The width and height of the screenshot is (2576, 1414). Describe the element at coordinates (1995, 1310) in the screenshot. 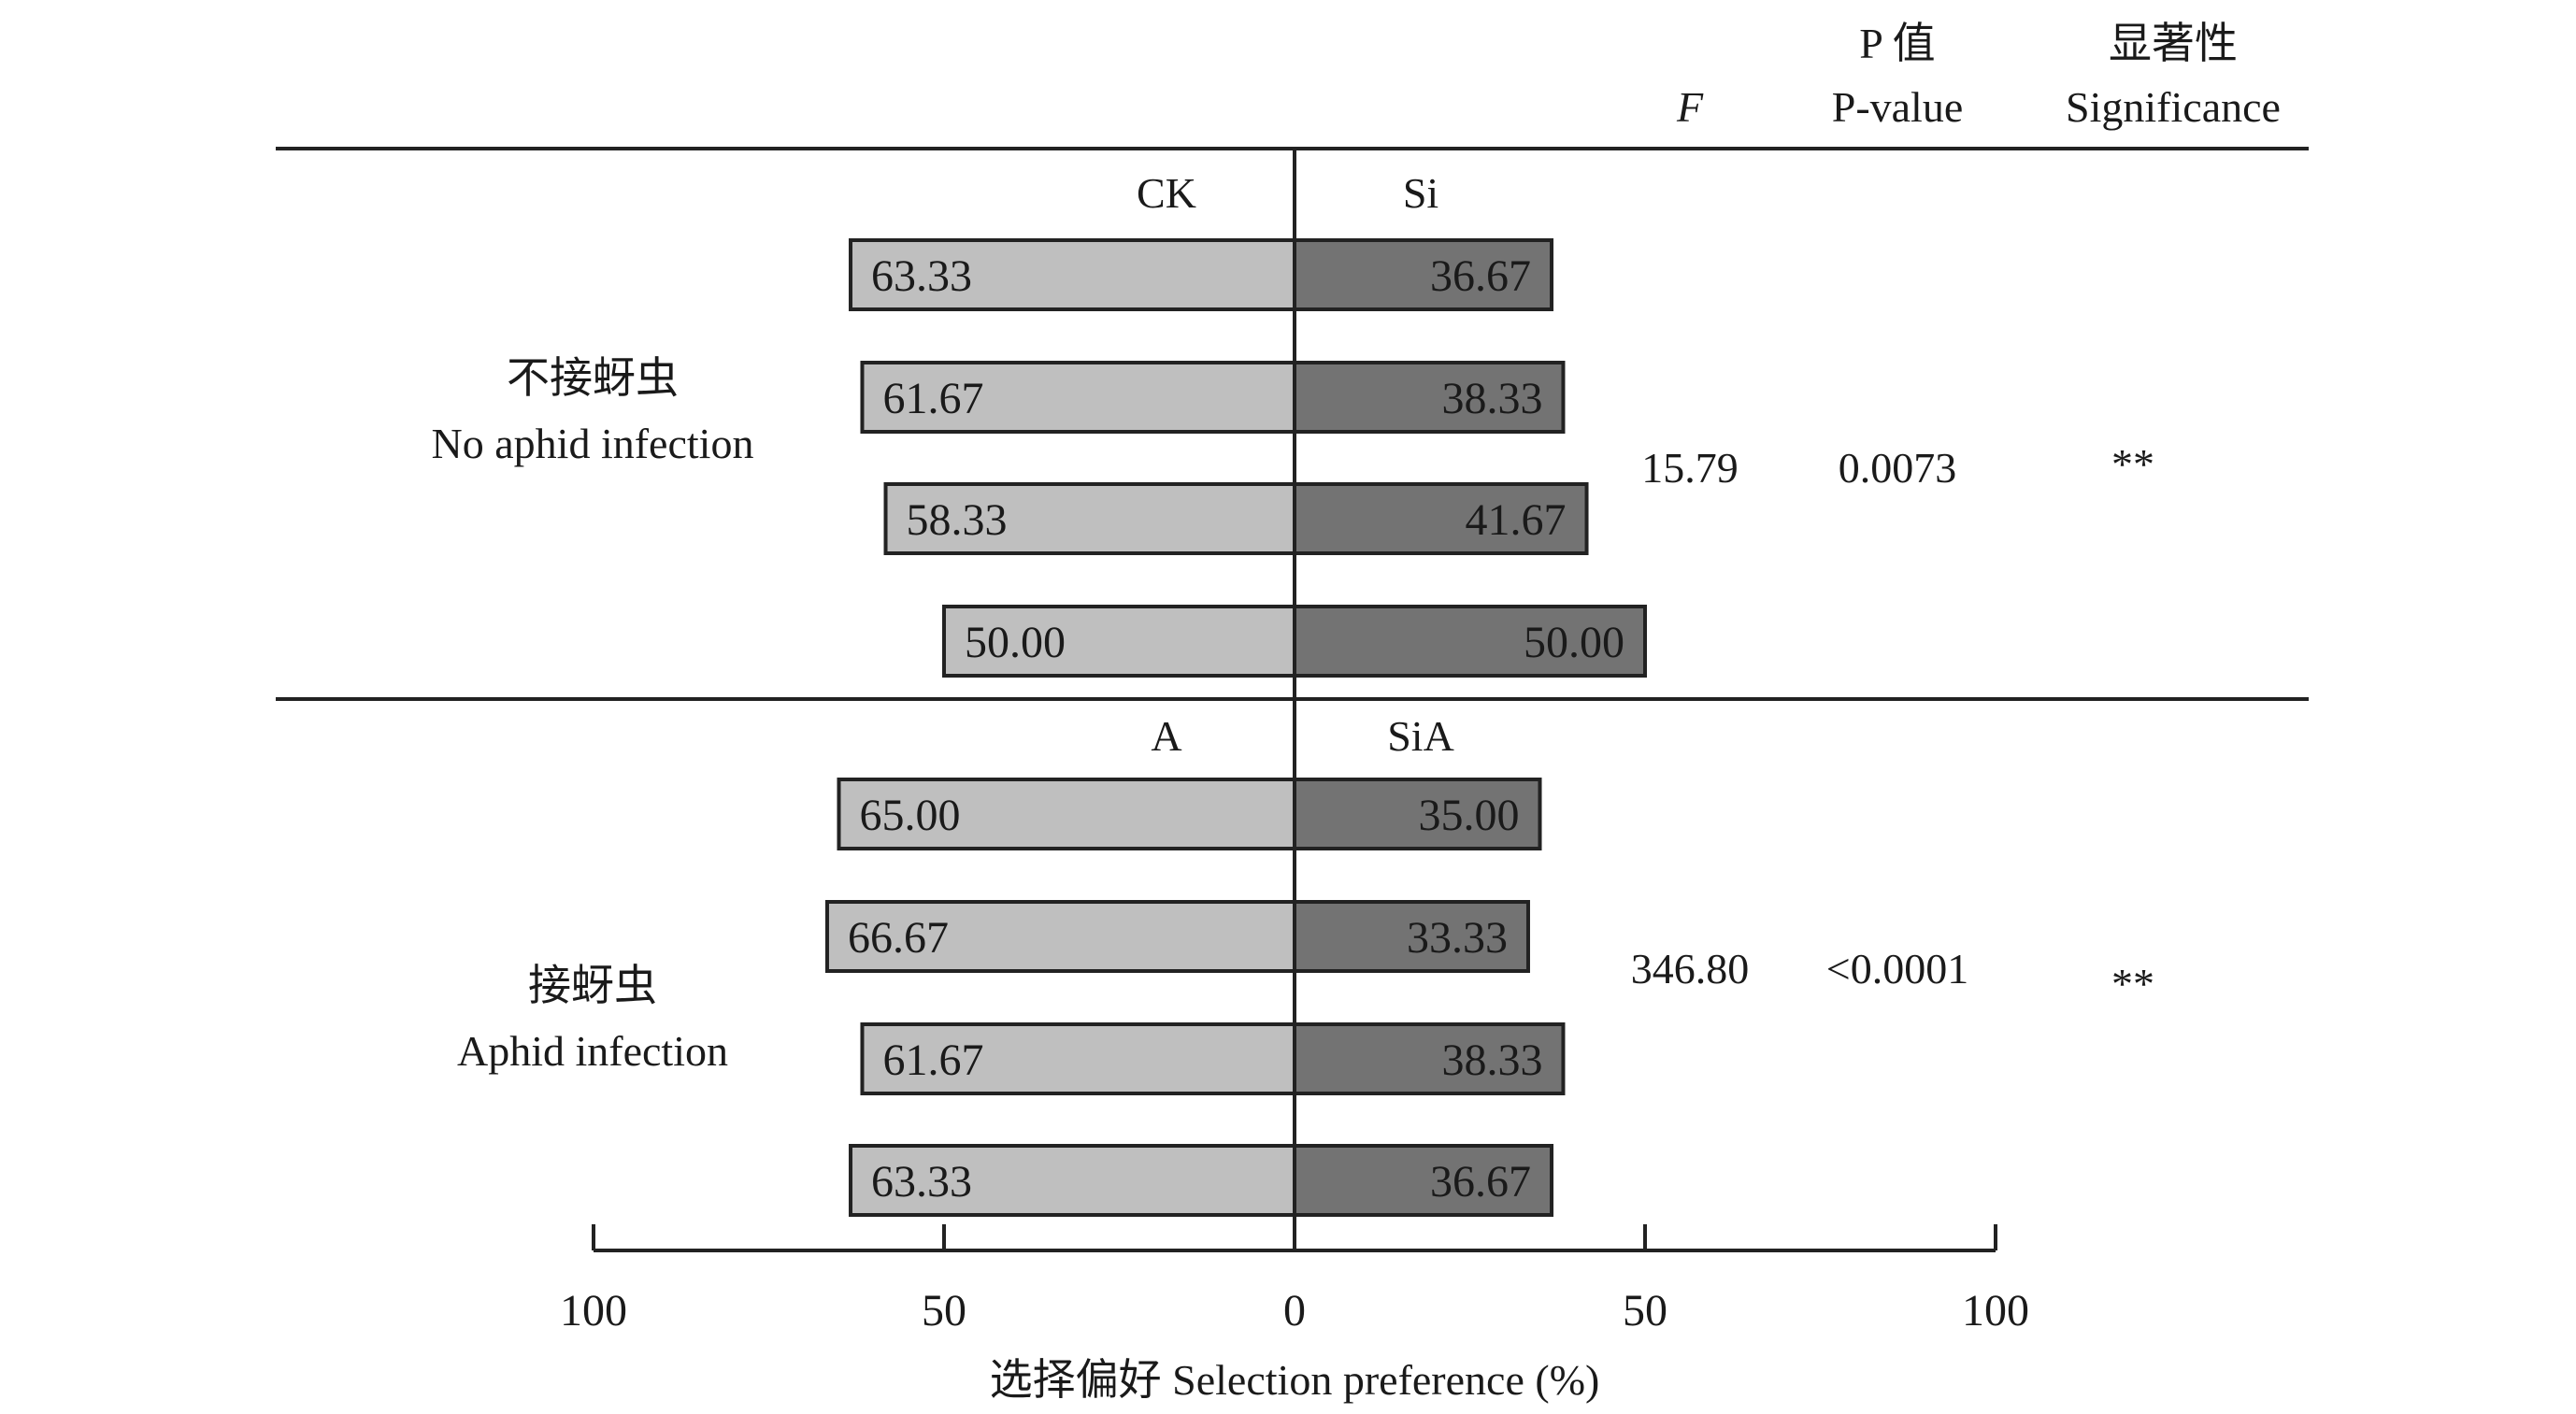

I see `x-tick-label-5: 100` at that location.